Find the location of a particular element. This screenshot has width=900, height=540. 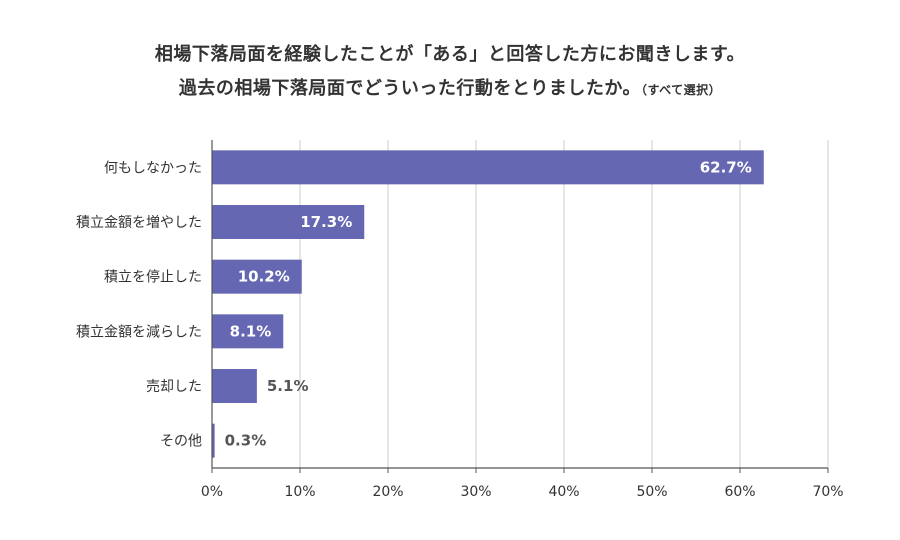

data-label: 62.7% is located at coordinates (726, 167).